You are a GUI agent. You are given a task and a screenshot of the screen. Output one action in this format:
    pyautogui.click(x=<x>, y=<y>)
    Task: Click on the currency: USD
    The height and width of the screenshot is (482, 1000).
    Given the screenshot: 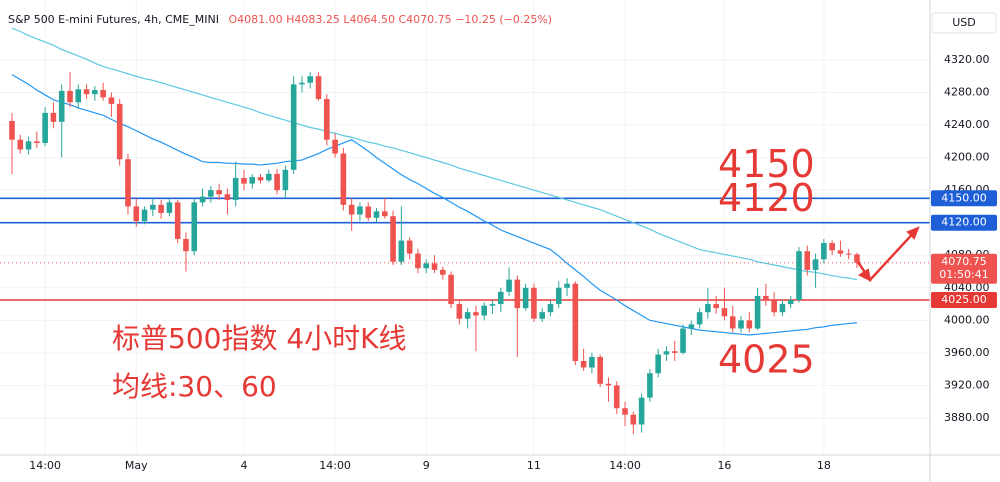 What is the action you would take?
    pyautogui.click(x=964, y=22)
    